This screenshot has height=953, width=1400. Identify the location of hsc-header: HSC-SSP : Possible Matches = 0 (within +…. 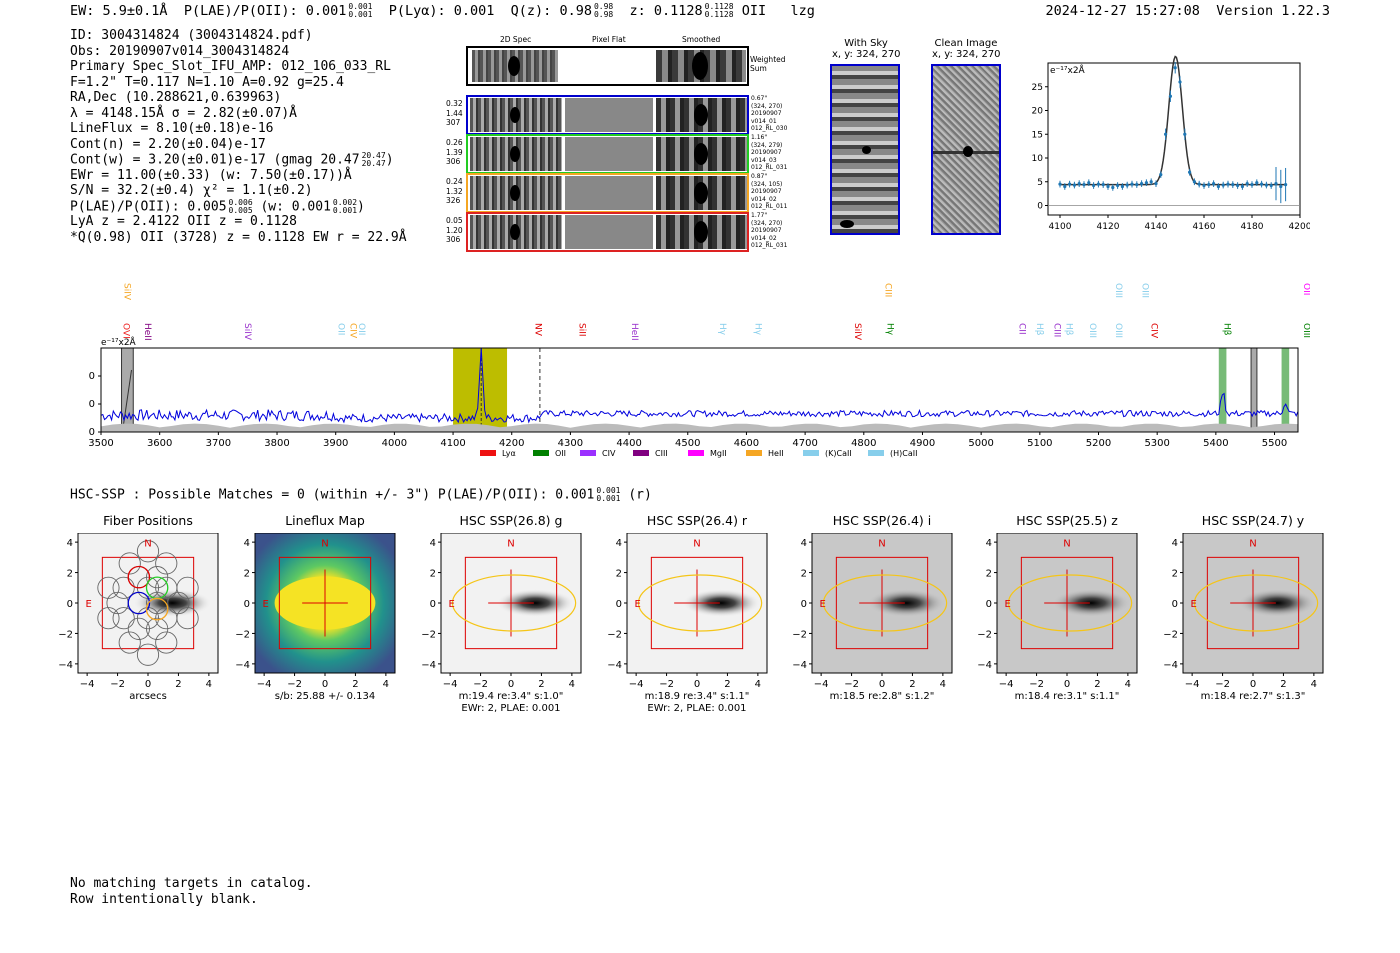
(361, 495).